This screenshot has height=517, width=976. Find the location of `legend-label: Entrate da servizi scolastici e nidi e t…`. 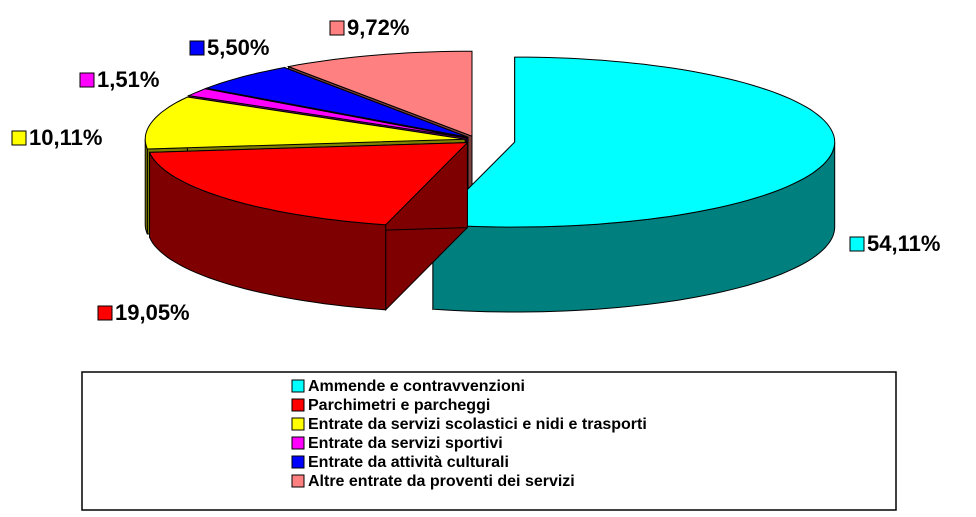

legend-label: Entrate da servizi scolastici e nidi e t… is located at coordinates (477, 424).